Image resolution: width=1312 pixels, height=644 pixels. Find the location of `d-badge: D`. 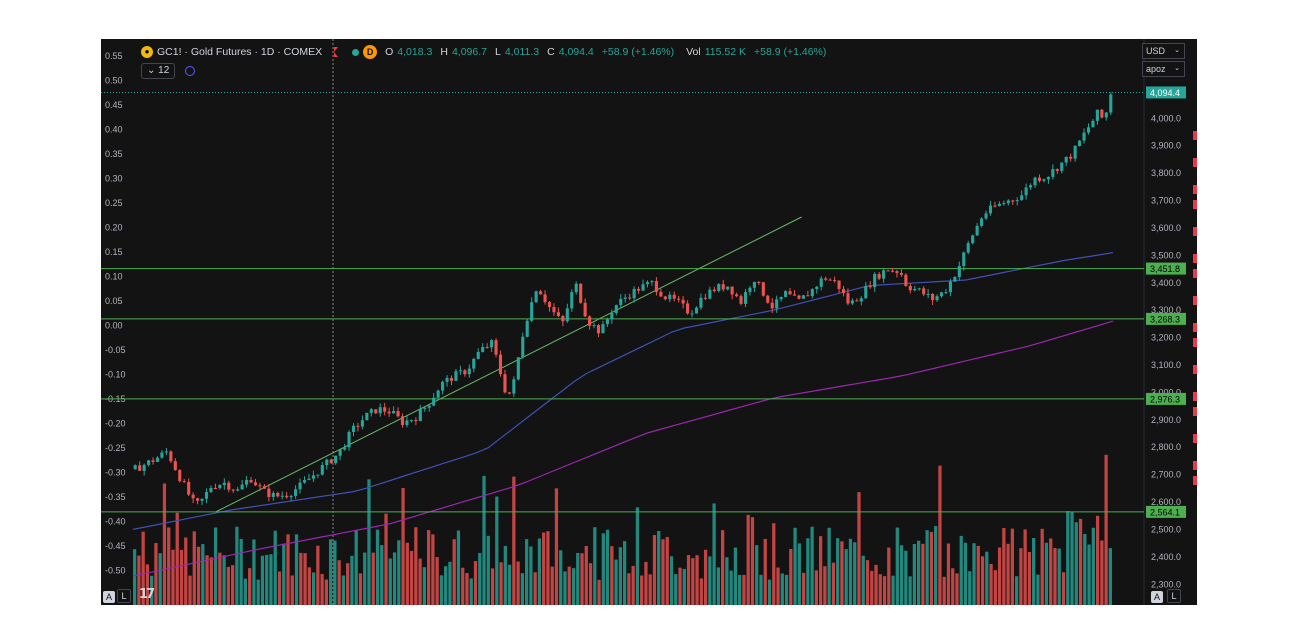

d-badge: D is located at coordinates (370, 52).